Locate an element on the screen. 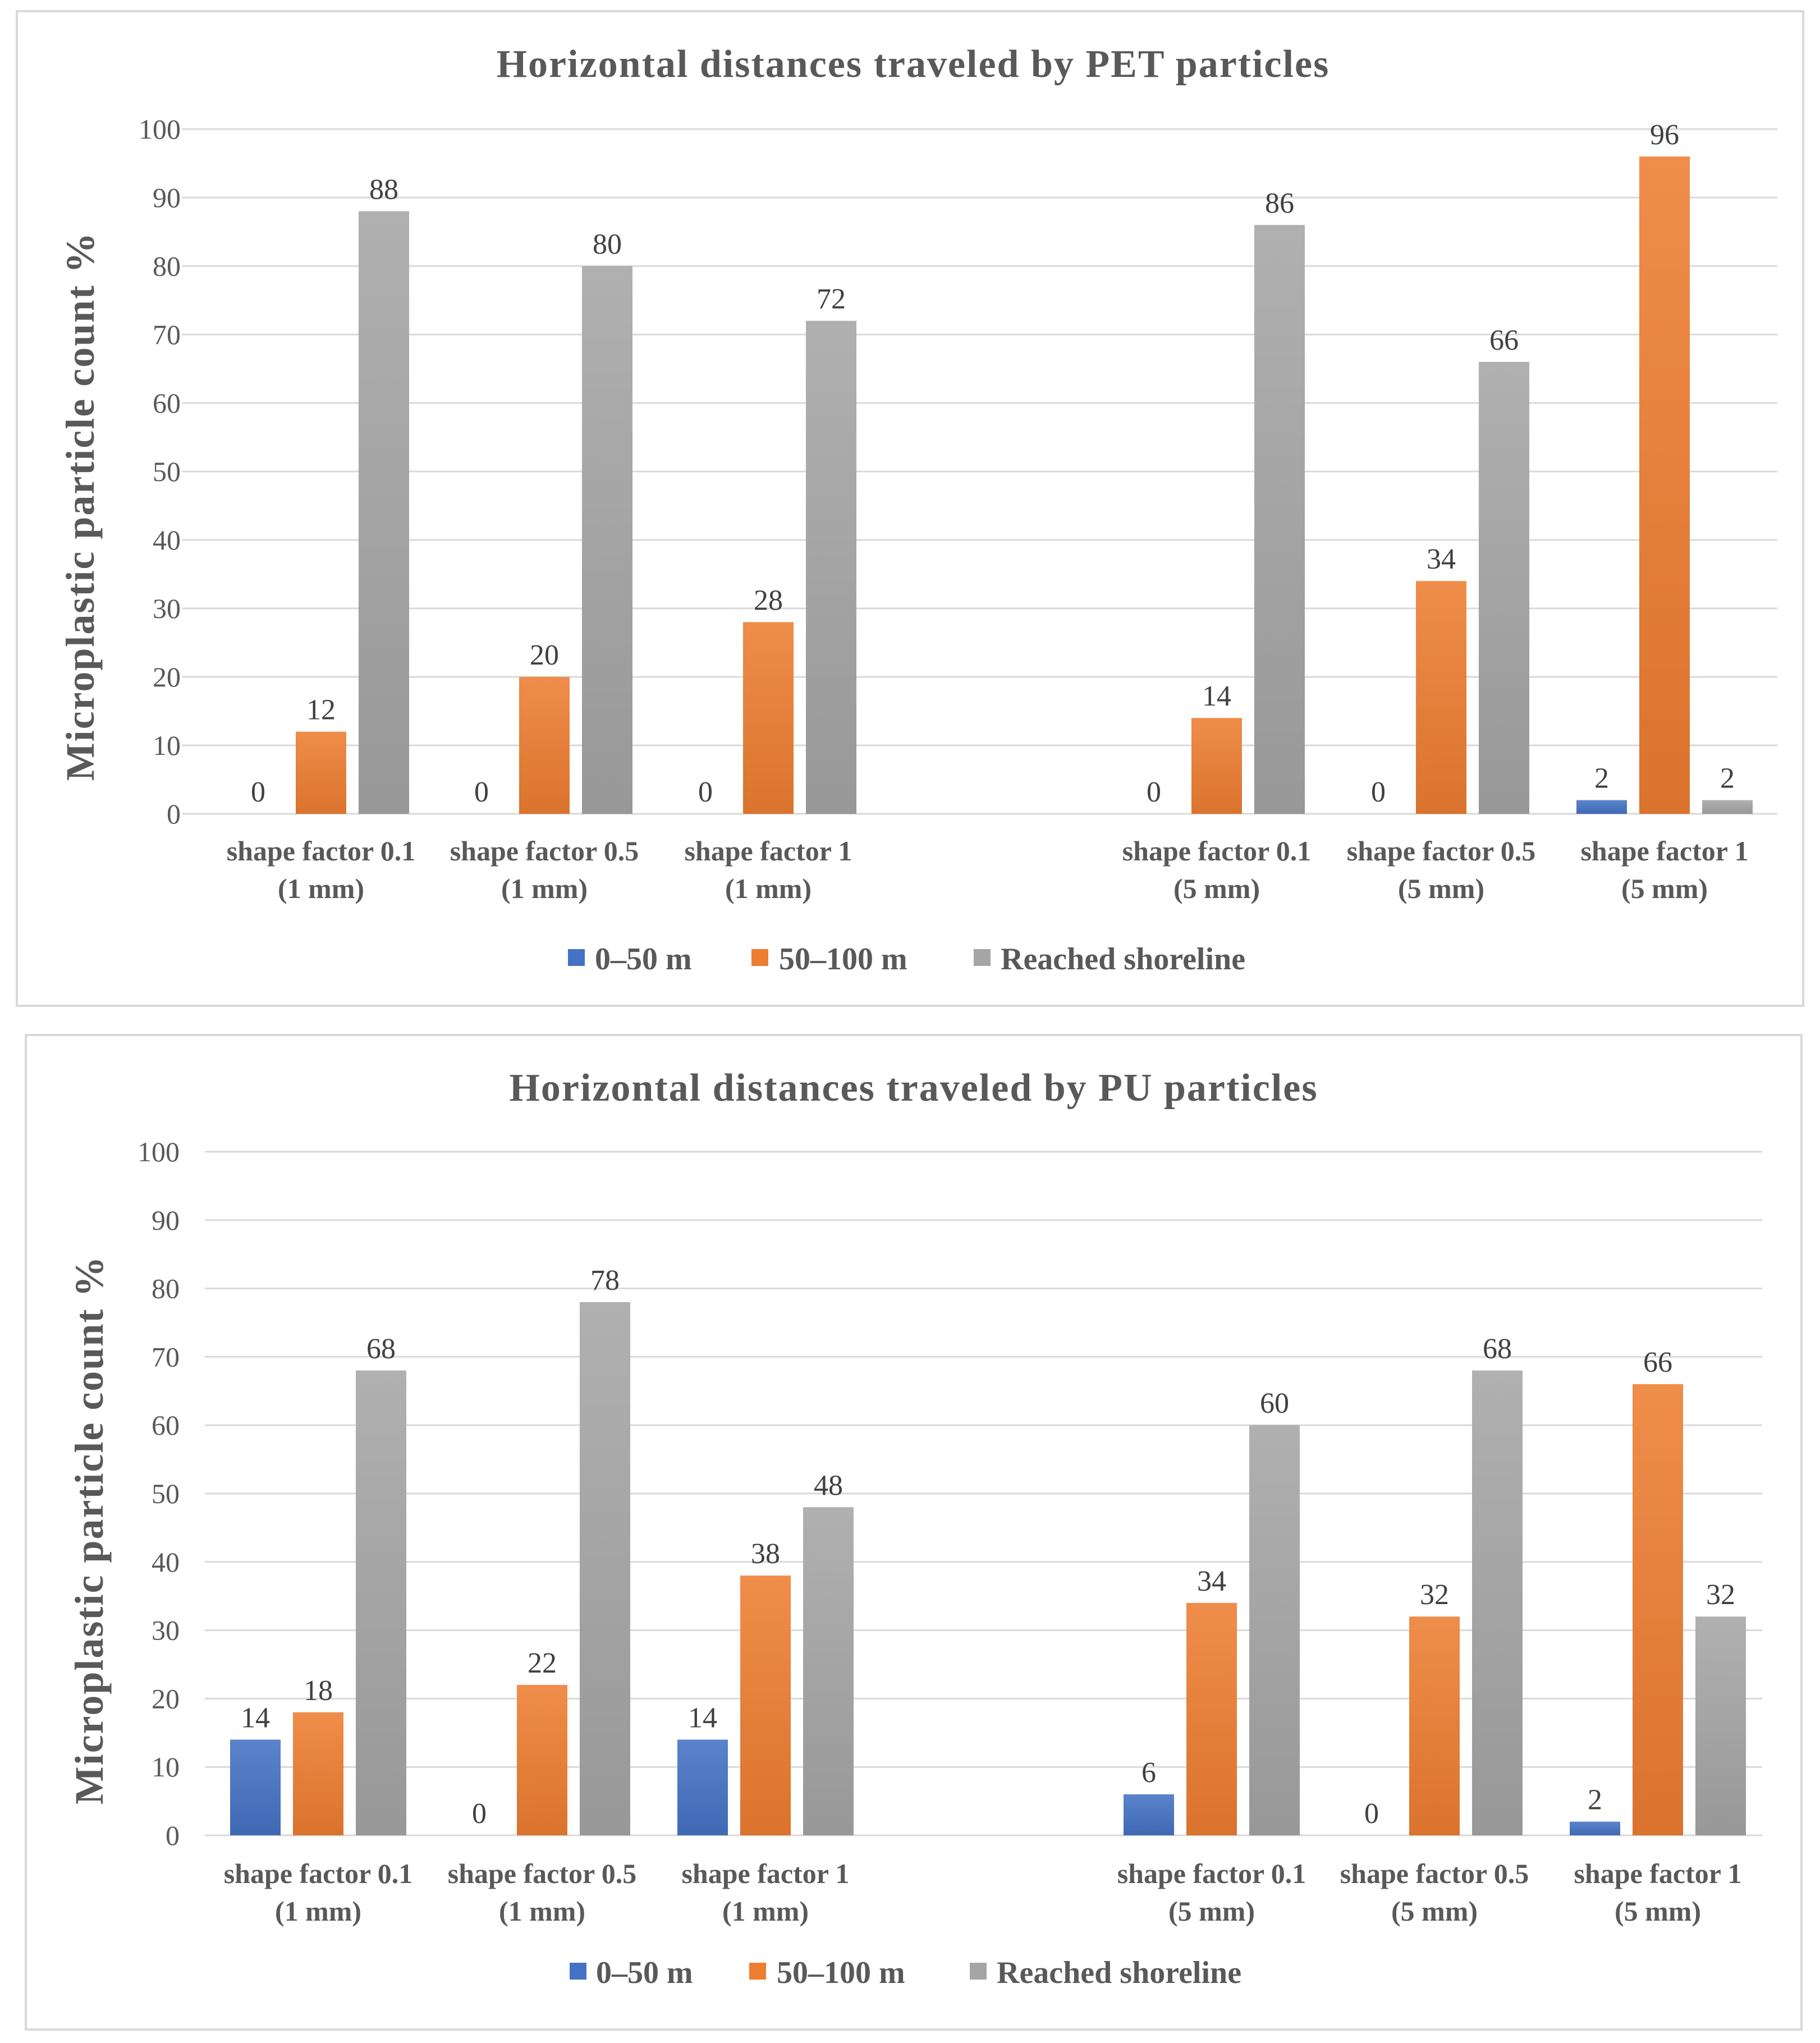  pu-y-tick-label: 20 is located at coordinates (166, 1698).